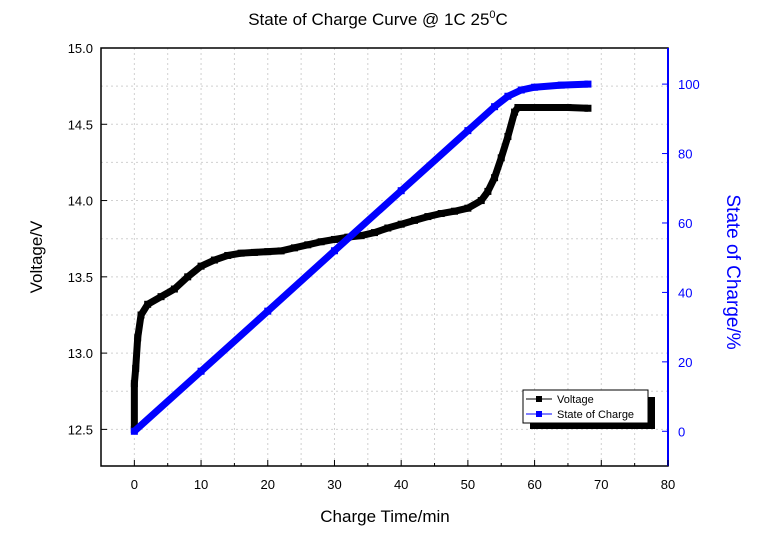 The width and height of the screenshot is (768, 534). Describe the element at coordinates (401, 484) in the screenshot. I see `x-tick-label: 40` at that location.